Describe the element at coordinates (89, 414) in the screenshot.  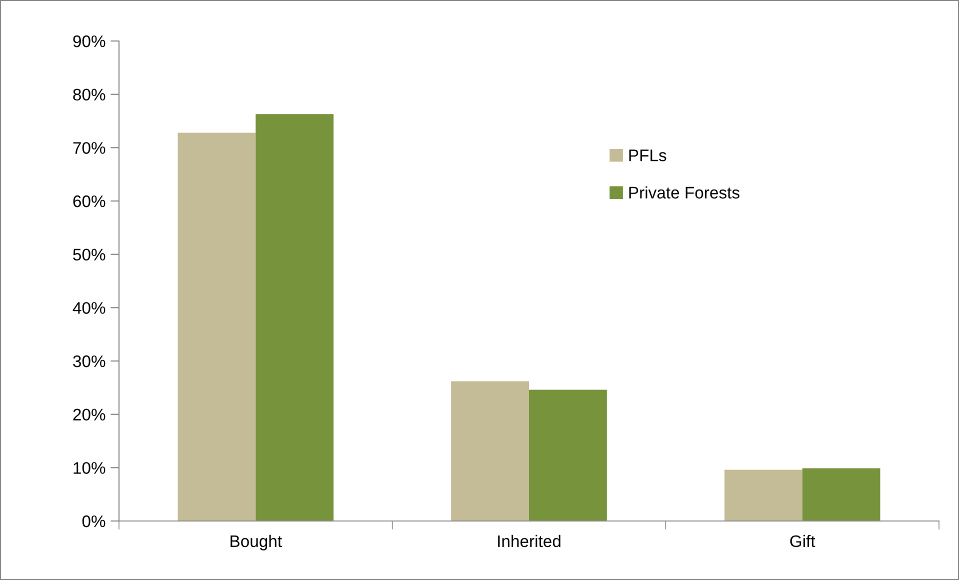
I see `y-tick-label: 20%` at that location.